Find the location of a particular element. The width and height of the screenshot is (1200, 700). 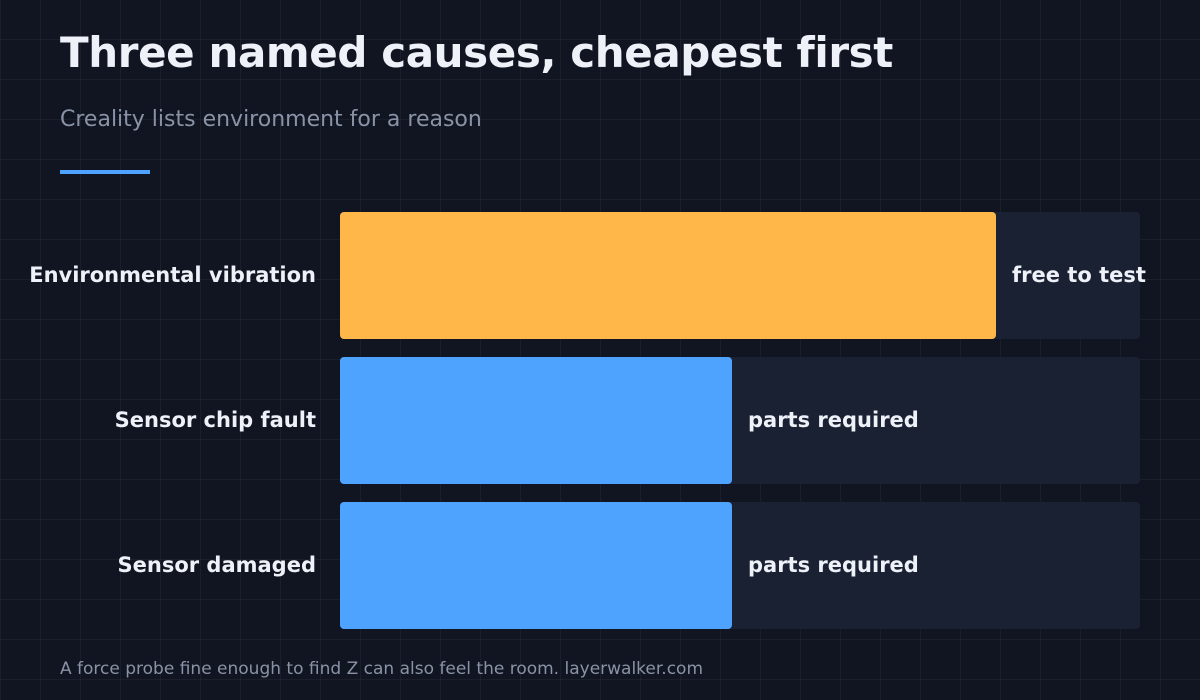

chart-subtitle: Creality lists environment for a reason is located at coordinates (271, 119).